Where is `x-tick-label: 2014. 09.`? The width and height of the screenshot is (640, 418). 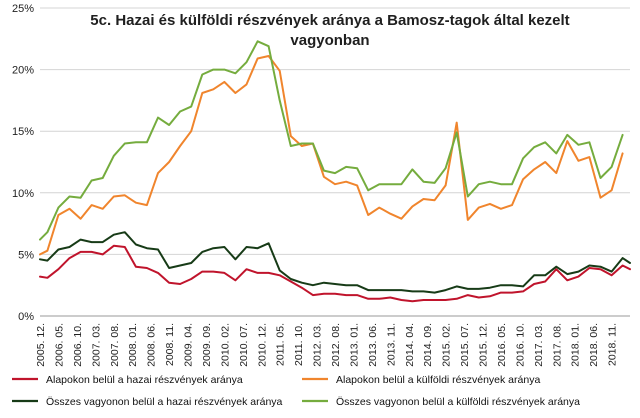 x-tick-label: 2014. 09. is located at coordinates (428, 345).